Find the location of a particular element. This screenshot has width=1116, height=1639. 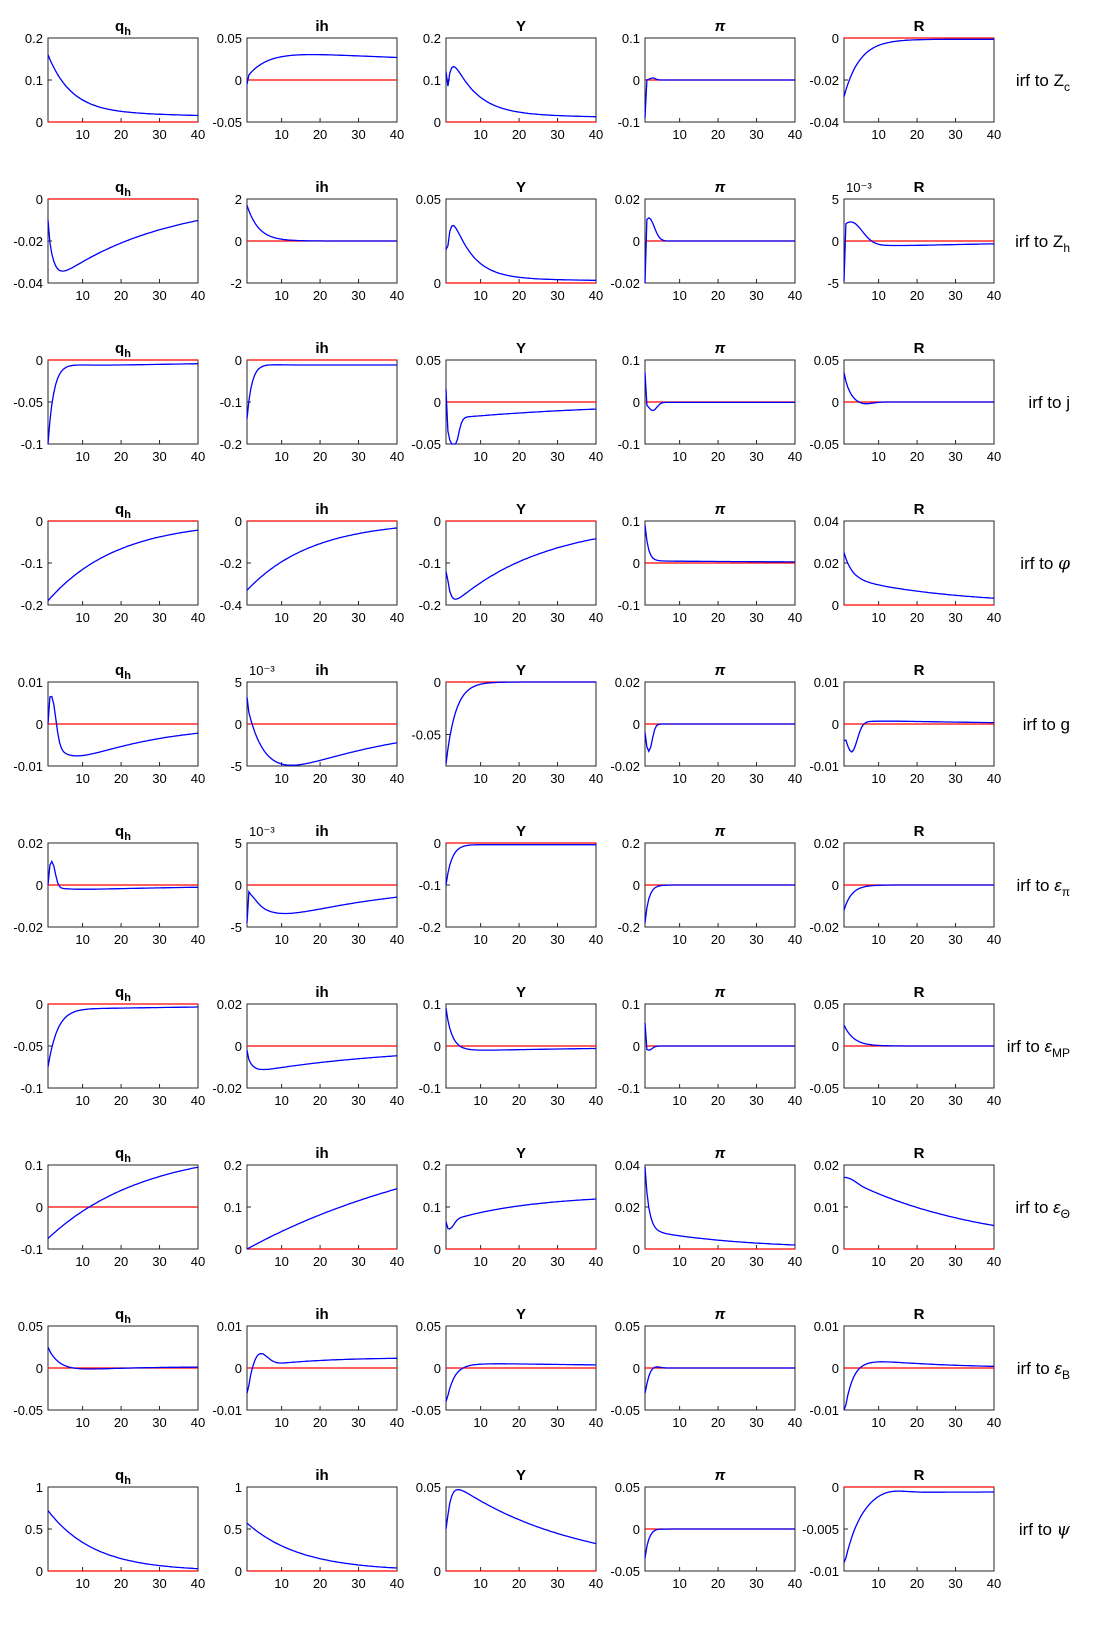

row-label: irf to φ is located at coordinates (1045, 564).